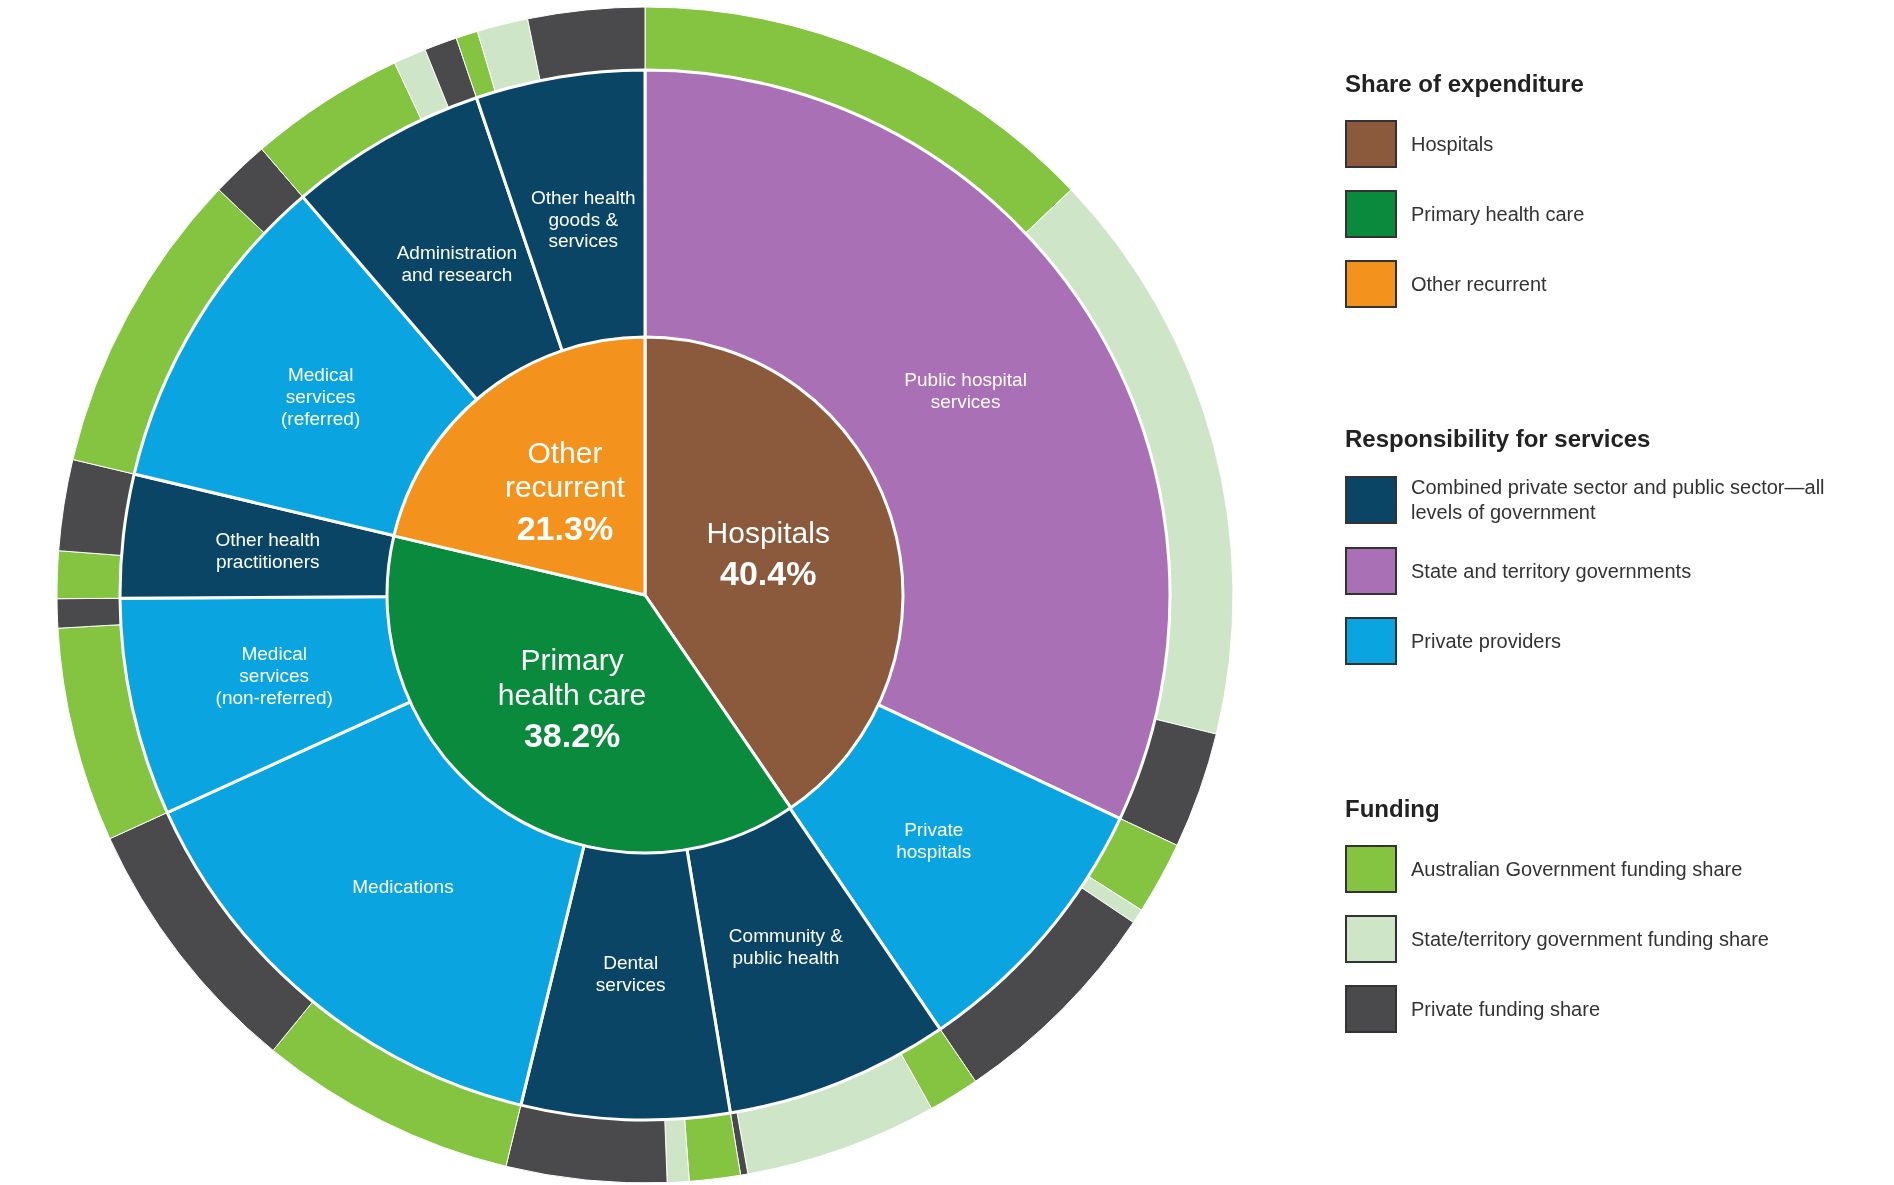 This screenshot has width=1894, height=1185. Describe the element at coordinates (457, 264) in the screenshot. I see `slice-label: Administration and research` at that location.